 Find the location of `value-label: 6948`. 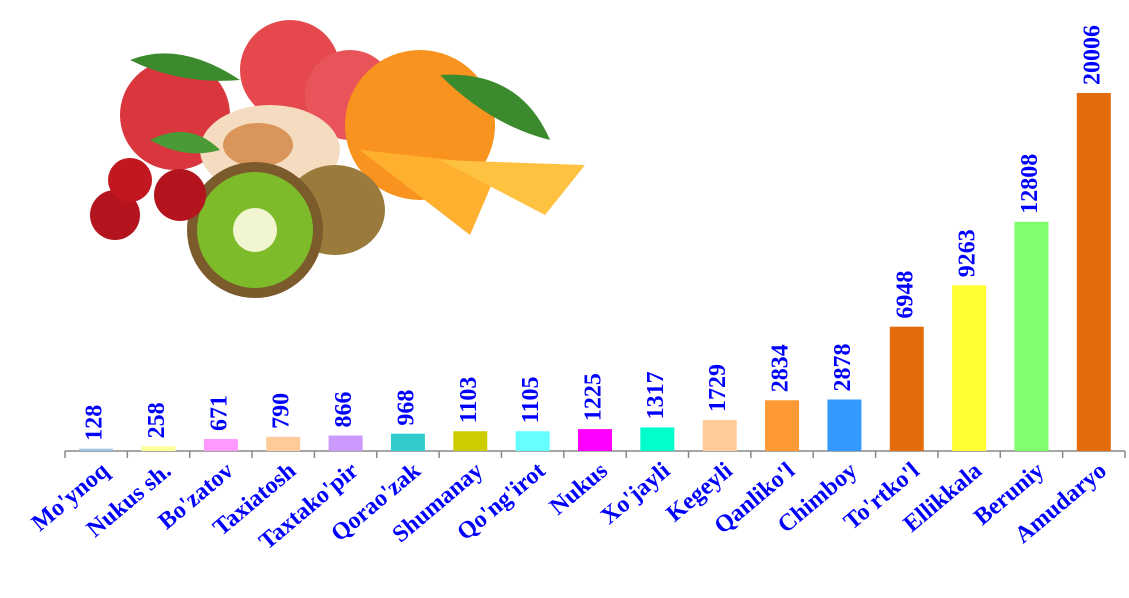

value-label: 6948 is located at coordinates (905, 295).